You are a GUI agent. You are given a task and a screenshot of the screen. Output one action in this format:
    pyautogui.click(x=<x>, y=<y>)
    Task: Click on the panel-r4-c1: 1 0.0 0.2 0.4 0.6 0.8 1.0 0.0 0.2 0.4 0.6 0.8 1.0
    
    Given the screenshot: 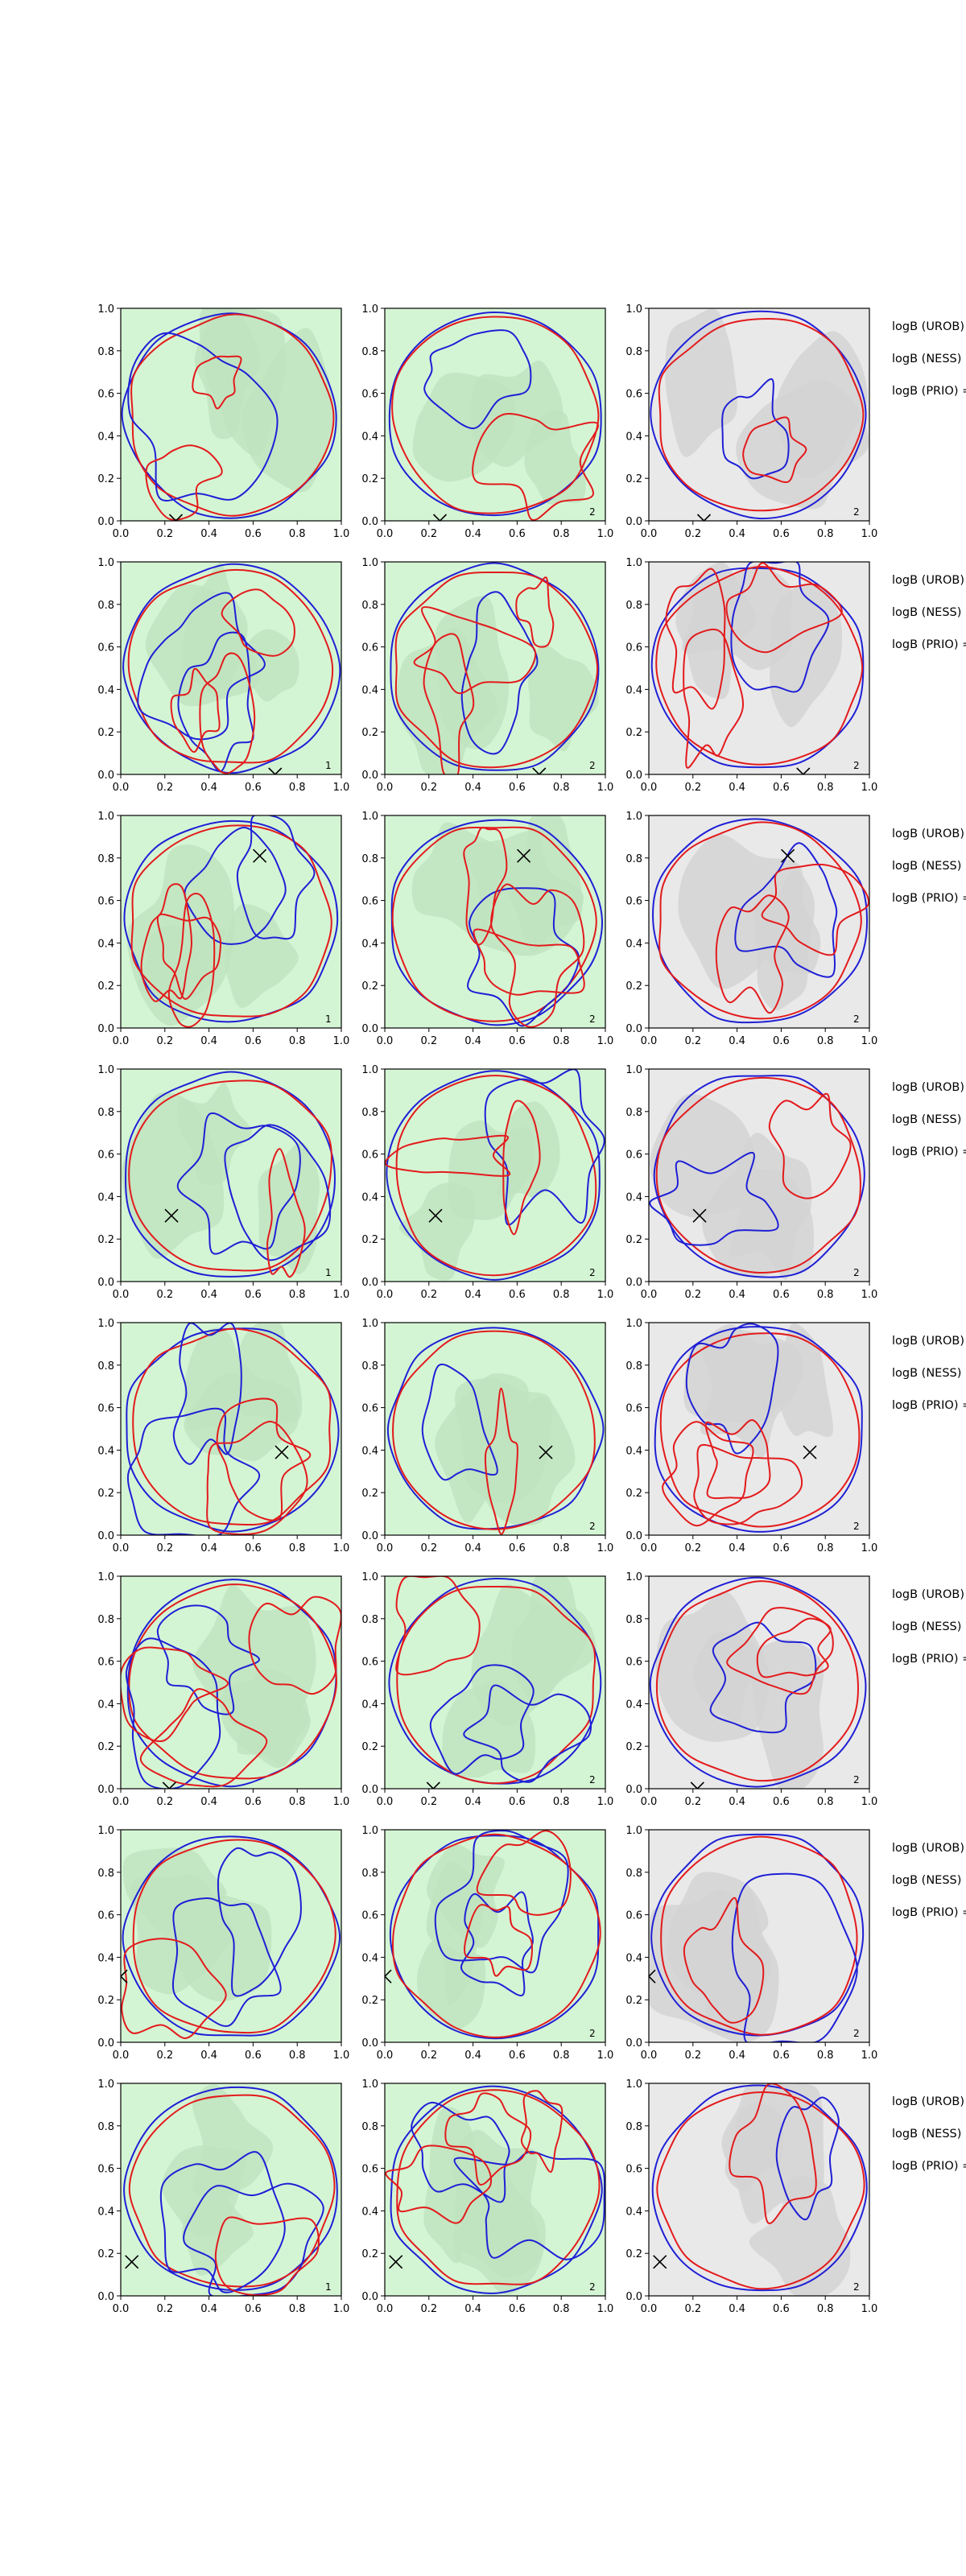 What is the action you would take?
    pyautogui.click(x=223, y=1182)
    